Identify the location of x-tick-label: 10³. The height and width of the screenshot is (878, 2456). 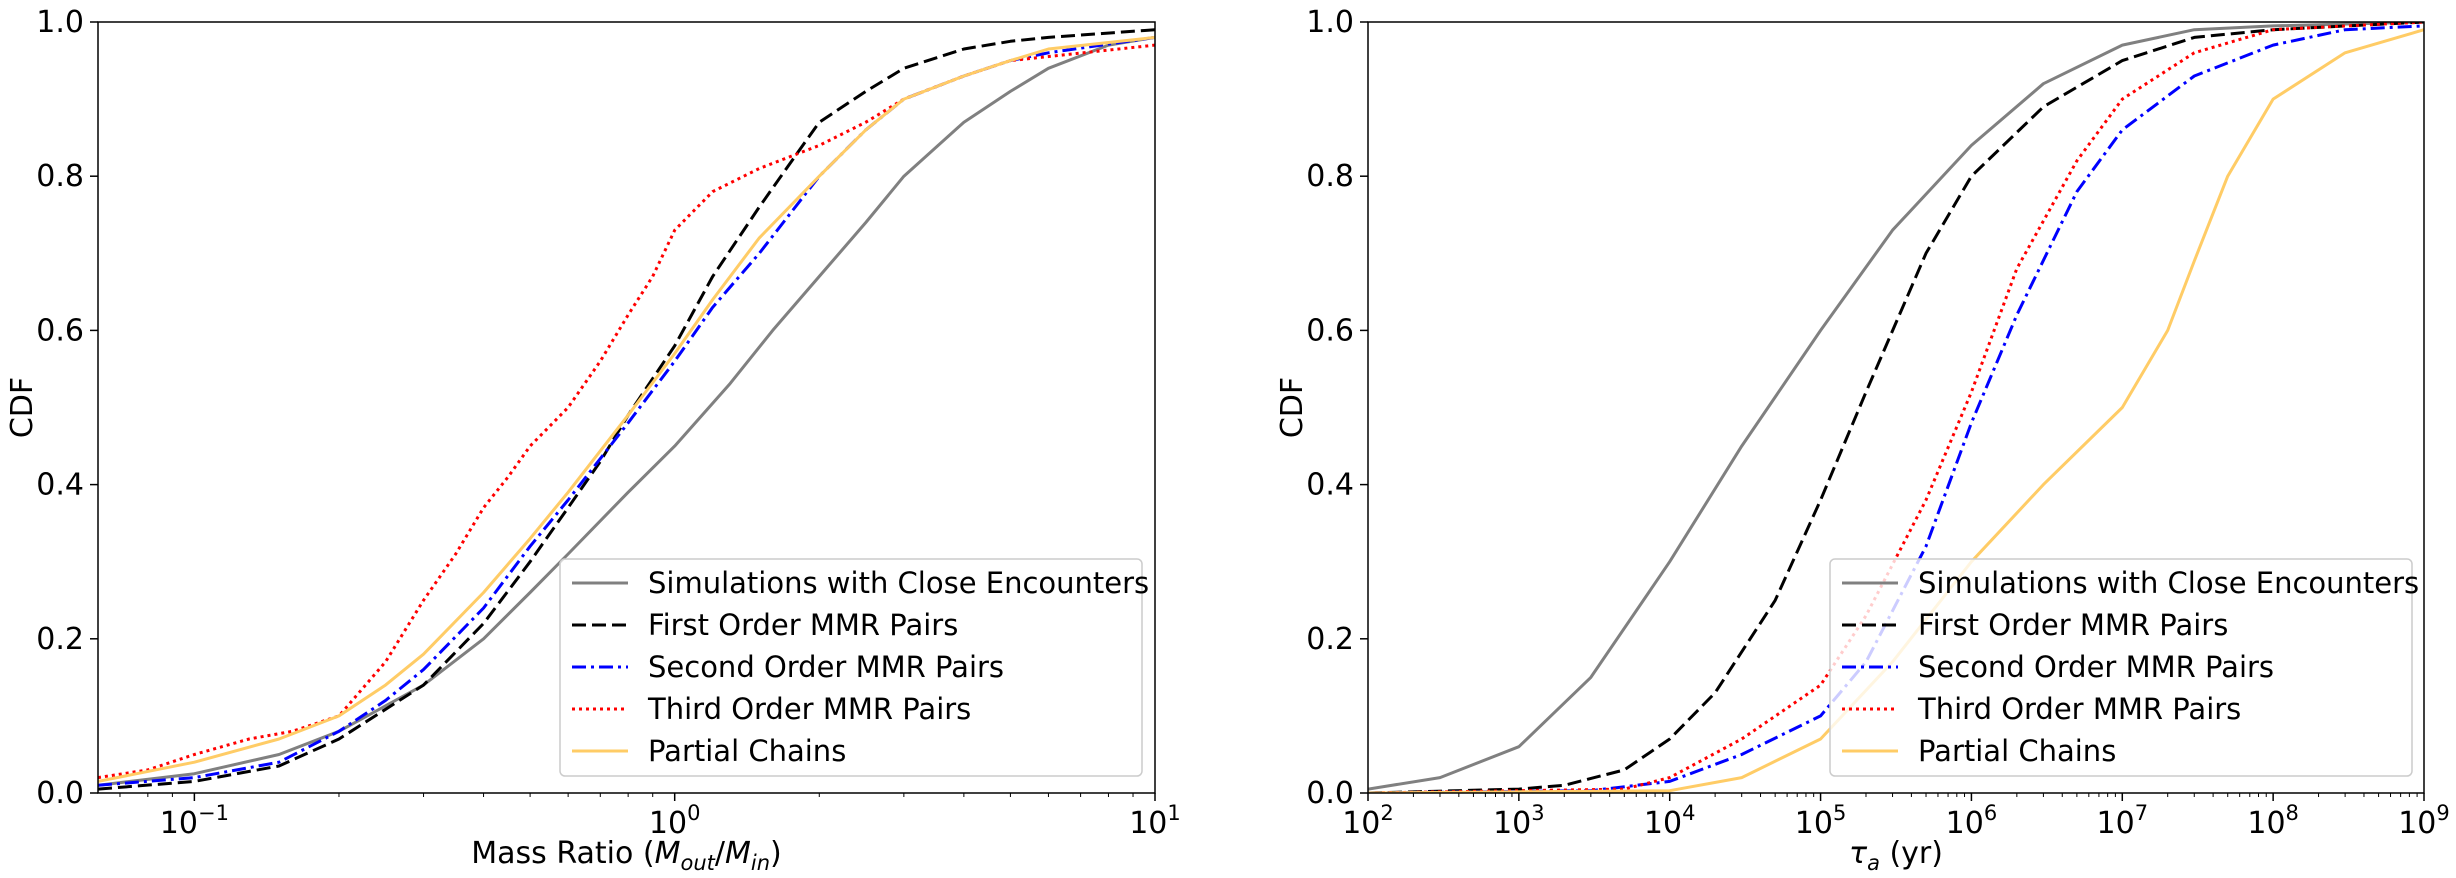
(1519, 821).